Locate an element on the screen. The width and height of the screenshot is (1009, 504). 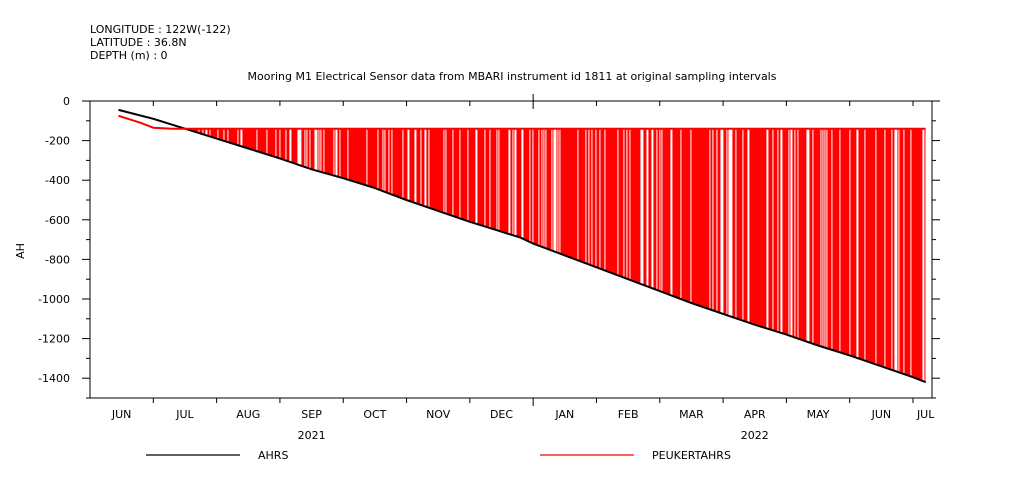
x-tick-label: NOV is located at coordinates (438, 414).